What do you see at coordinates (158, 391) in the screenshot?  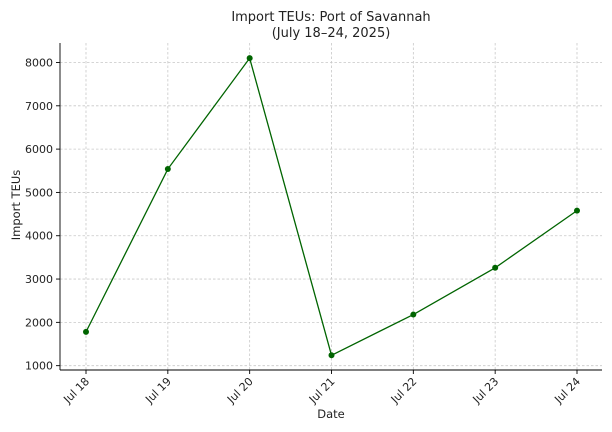 I see `x-tick-label: Jul 19` at bounding box center [158, 391].